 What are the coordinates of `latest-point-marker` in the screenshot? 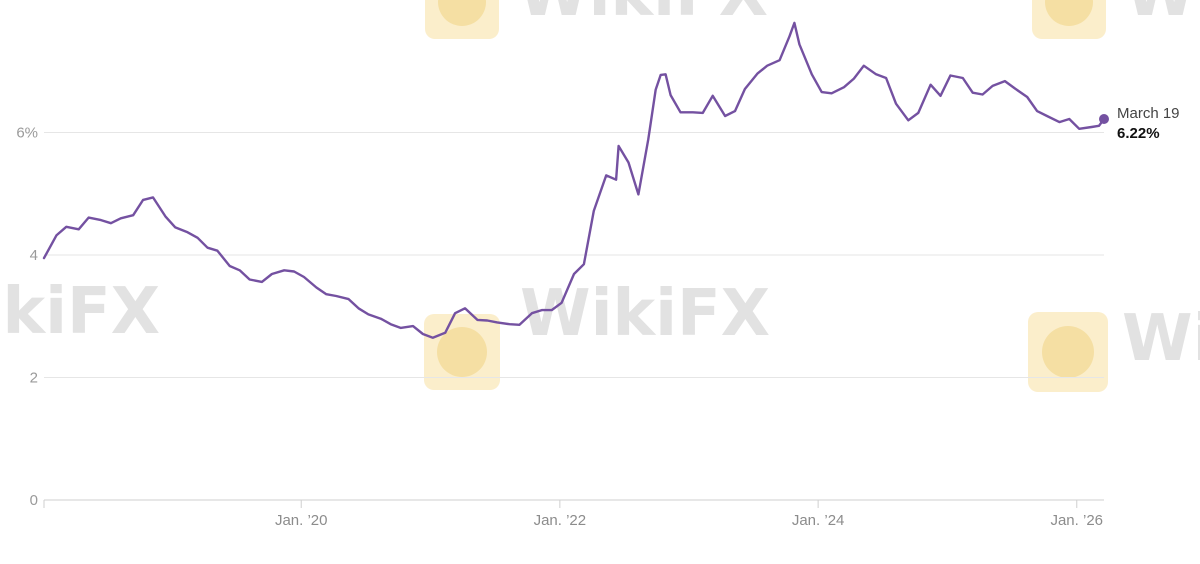 It's located at (1104, 119).